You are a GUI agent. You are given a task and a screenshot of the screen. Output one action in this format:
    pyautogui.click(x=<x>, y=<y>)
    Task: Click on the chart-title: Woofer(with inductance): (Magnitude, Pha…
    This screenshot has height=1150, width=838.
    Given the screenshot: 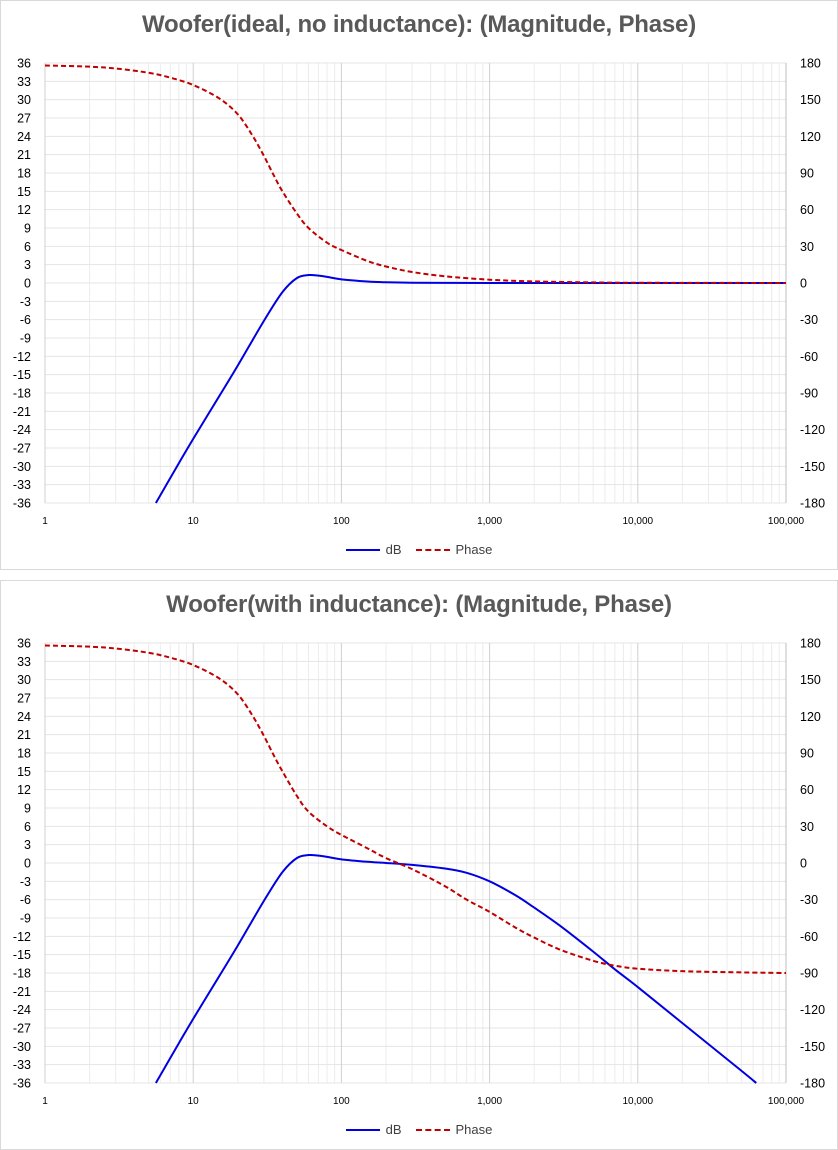 What is the action you would take?
    pyautogui.click(x=419, y=604)
    